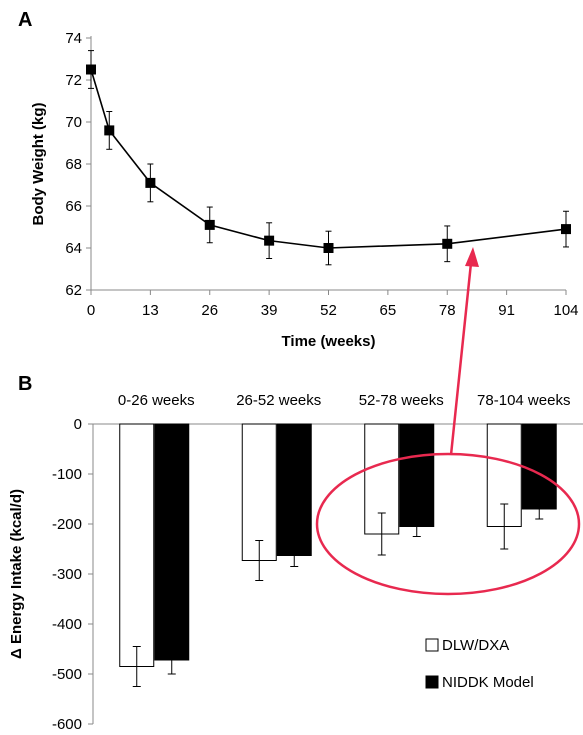 Image resolution: width=583 pixels, height=735 pixels. I want to click on x-tick-label: 0, so click(91, 310).